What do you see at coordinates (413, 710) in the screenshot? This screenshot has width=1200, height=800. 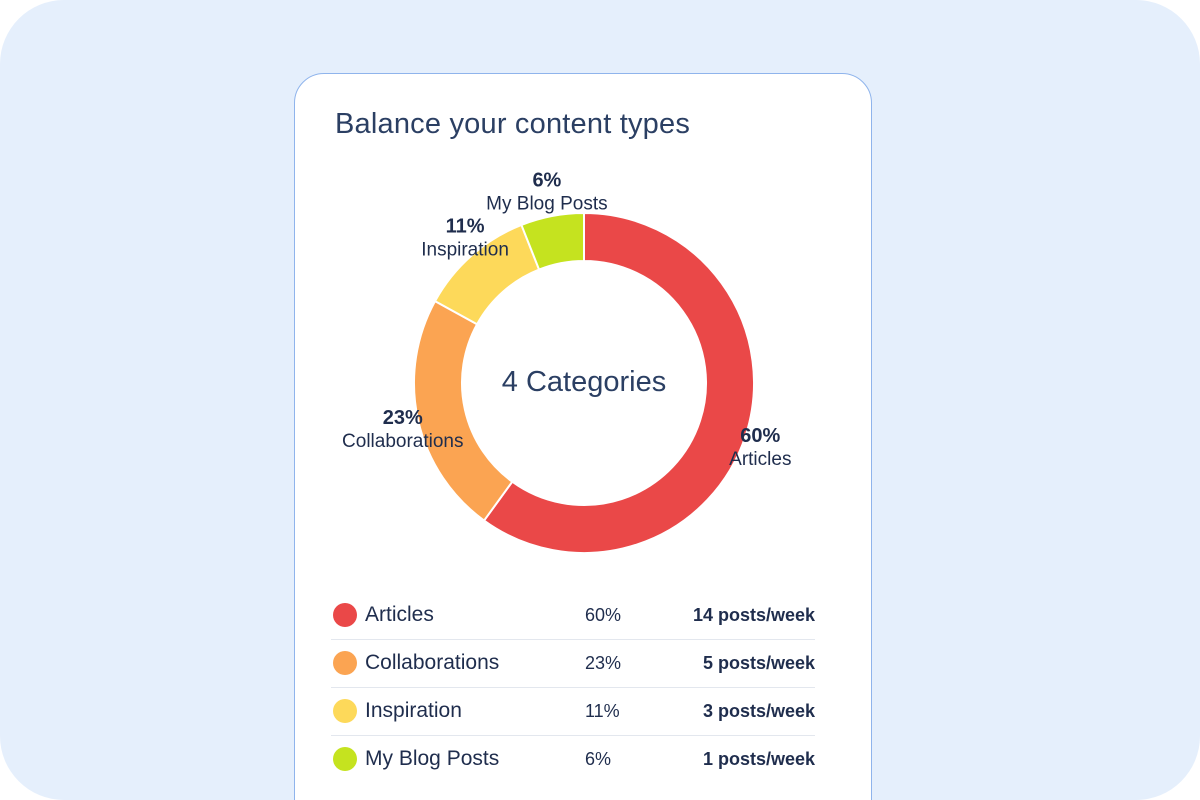 I see `legend-name: Inspiration` at bounding box center [413, 710].